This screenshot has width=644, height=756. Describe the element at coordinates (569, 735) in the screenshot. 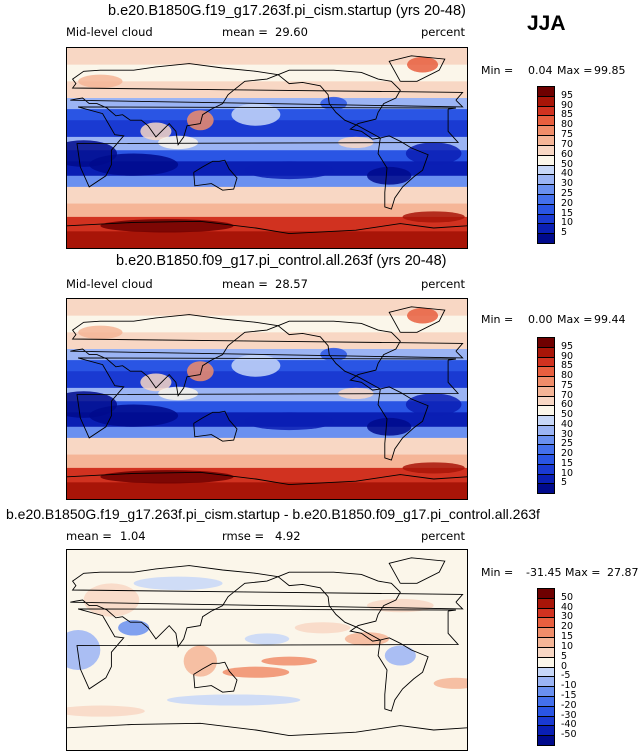

I see `colorbar-level-label: -50` at that location.